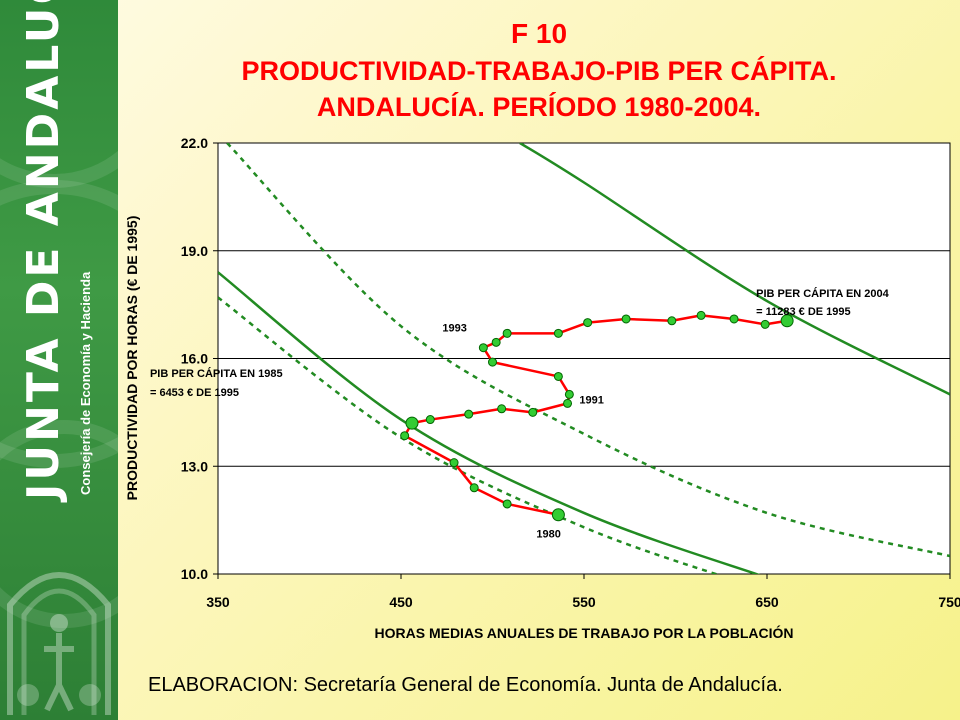 The width and height of the screenshot is (960, 720). I want to click on y-tick-label: 19.0, so click(194, 251).